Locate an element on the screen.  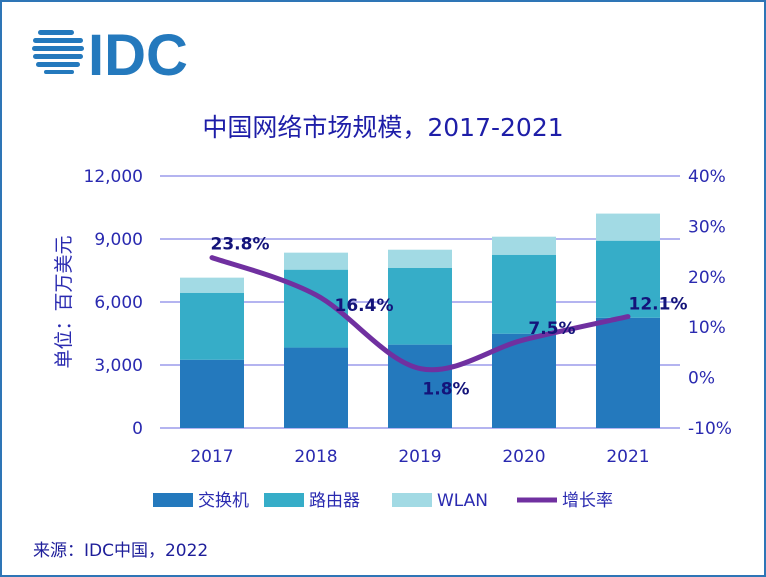
growth-line is located at coordinates (420, 314).